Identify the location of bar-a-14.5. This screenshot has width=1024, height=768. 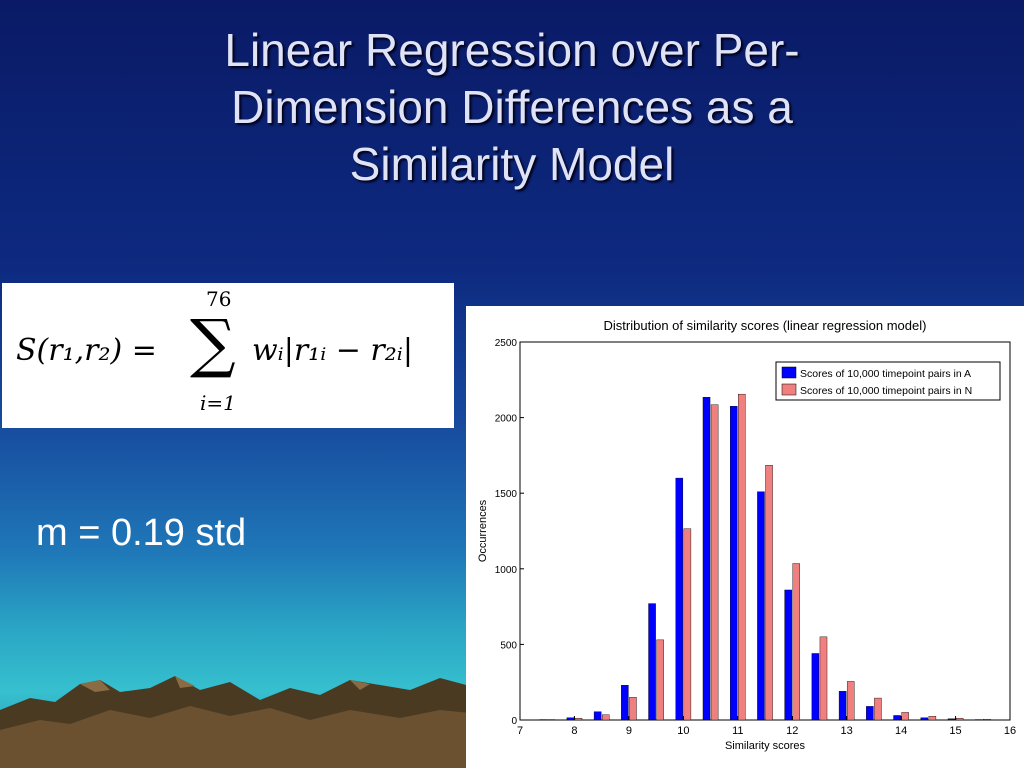
(924, 719).